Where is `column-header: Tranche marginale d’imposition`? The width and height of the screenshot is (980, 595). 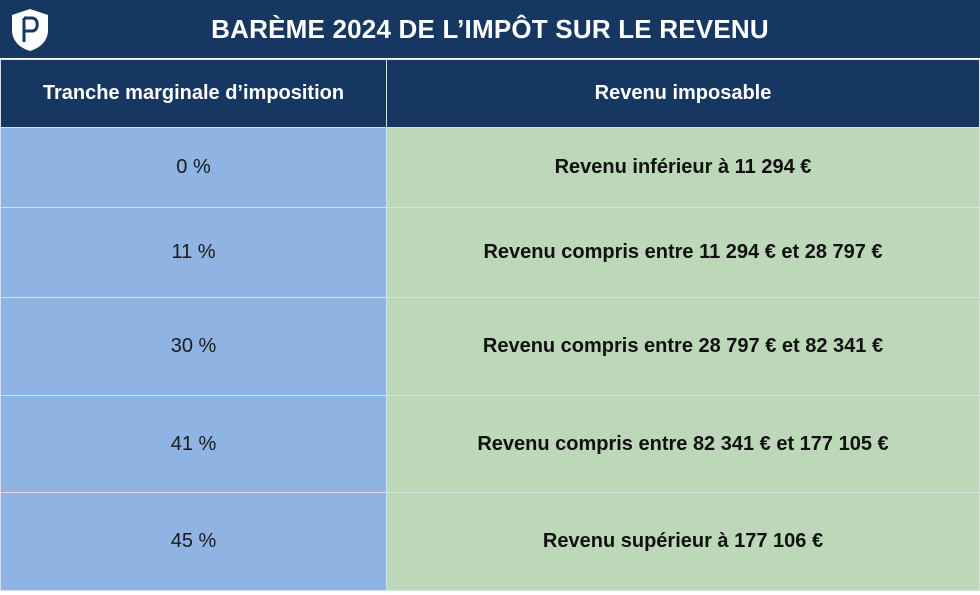 column-header: Tranche marginale d’imposition is located at coordinates (193, 93).